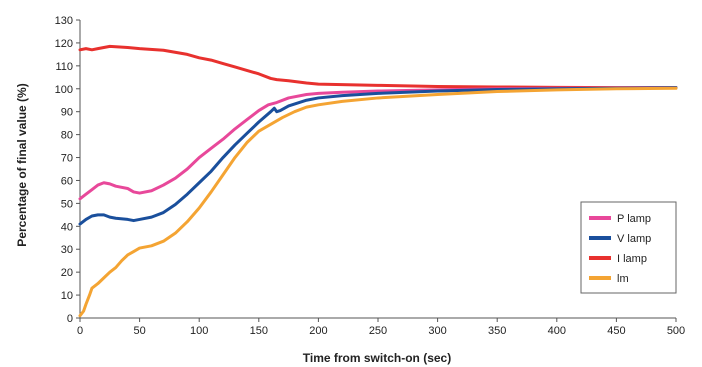  I want to click on x-tick-label: 350, so click(497, 331).